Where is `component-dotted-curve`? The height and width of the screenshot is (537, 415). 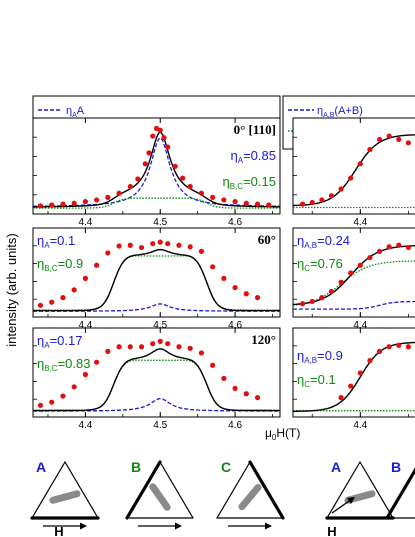 component-dotted-curve is located at coordinates (156, 283).